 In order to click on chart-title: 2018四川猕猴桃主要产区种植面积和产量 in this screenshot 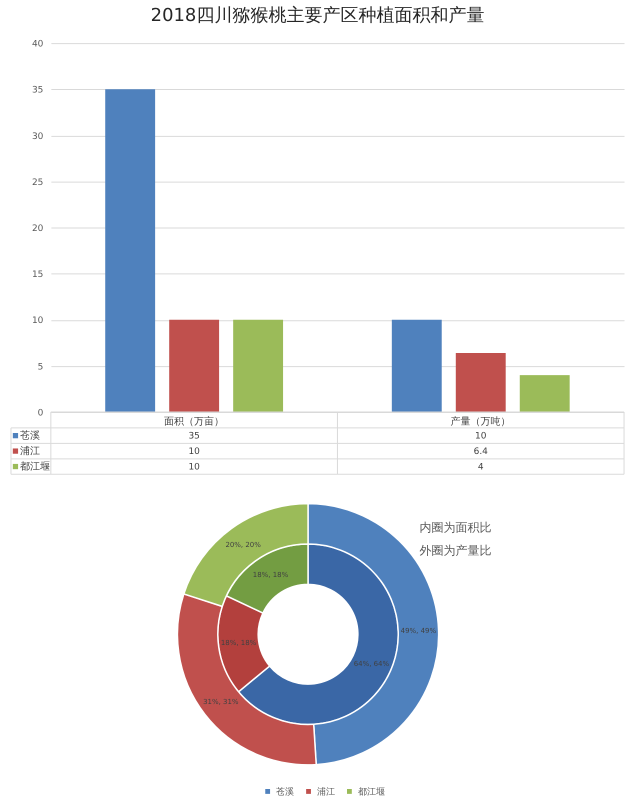, I will do `click(317, 15)`.